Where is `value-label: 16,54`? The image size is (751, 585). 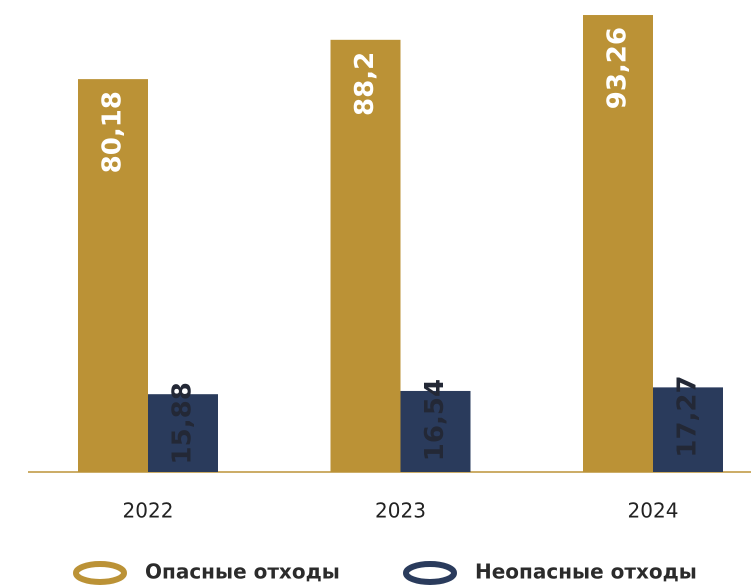 value-label: 16,54 is located at coordinates (435, 420).